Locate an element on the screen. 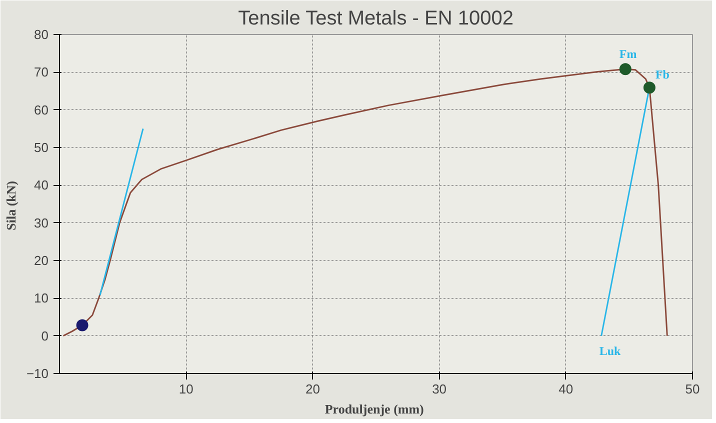 The height and width of the screenshot is (423, 716). y-axis-title: Sila (kN) is located at coordinates (10, 205).